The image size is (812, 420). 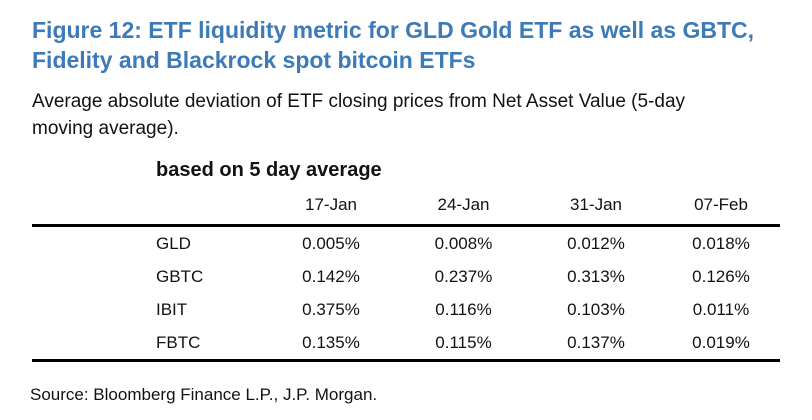 I want to click on row-label: GLD, so click(x=173, y=243).